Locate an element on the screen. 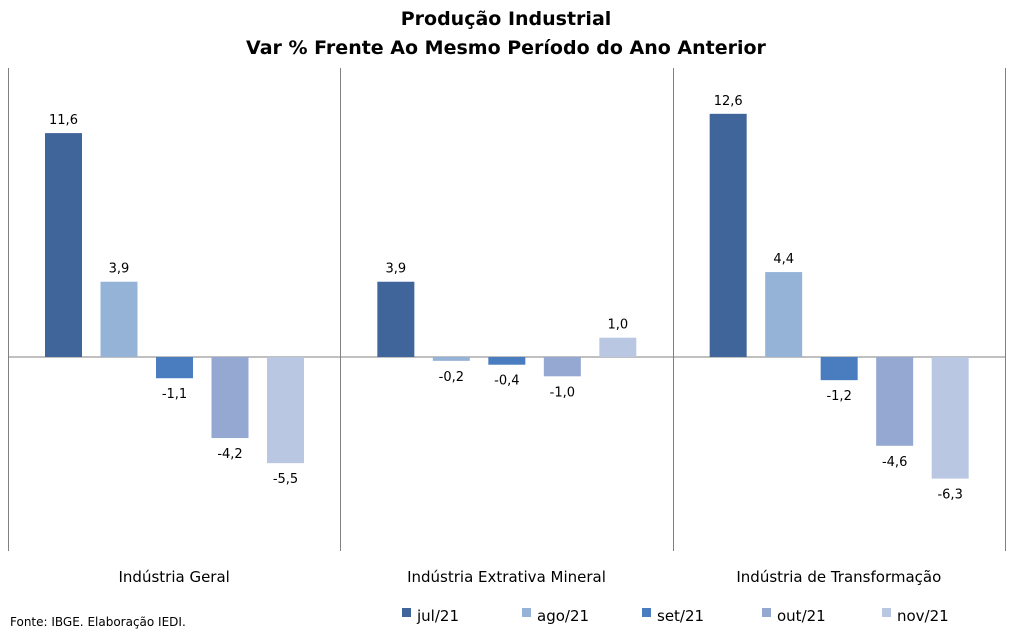 The width and height of the screenshot is (1012, 632). source-note: Fonte: IBGE. Elaboração IEDI. is located at coordinates (98, 622).